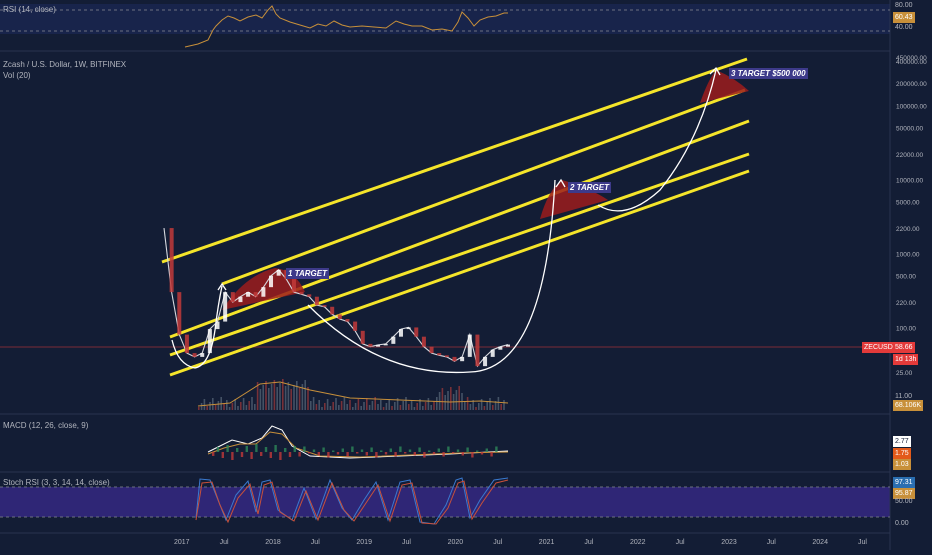 Image resolution: width=932 pixels, height=555 pixels. What do you see at coordinates (903, 396) in the screenshot?
I see `volume-axis-label: 11.00` at bounding box center [903, 396].